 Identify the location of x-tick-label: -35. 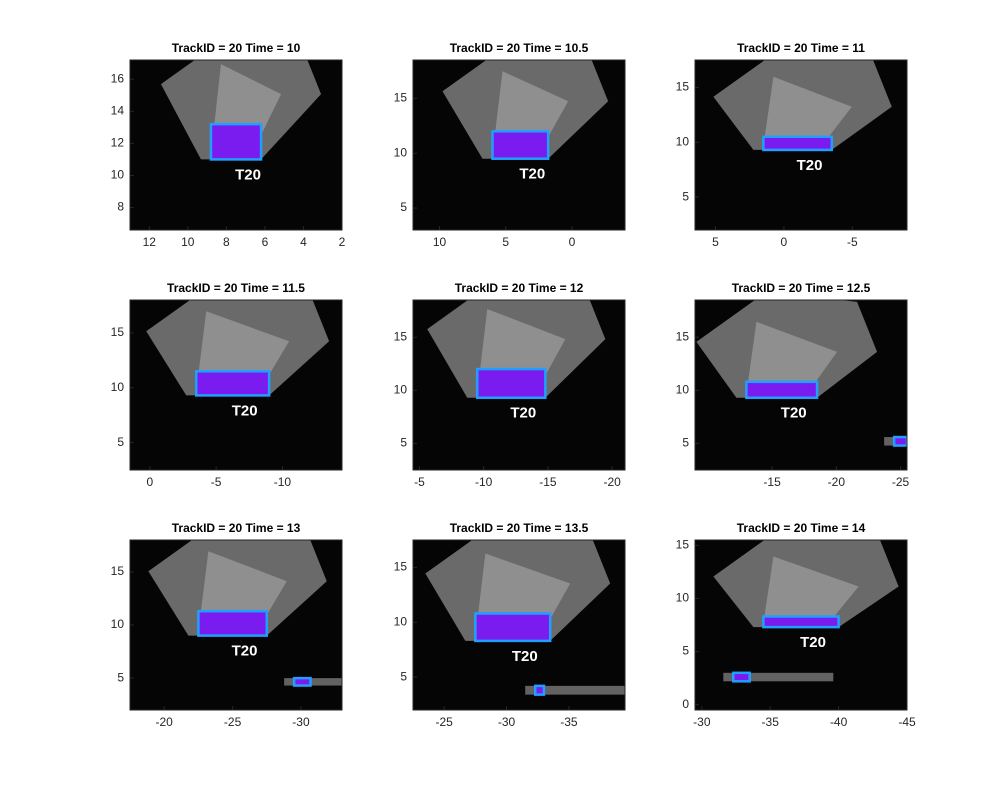
(771, 722).